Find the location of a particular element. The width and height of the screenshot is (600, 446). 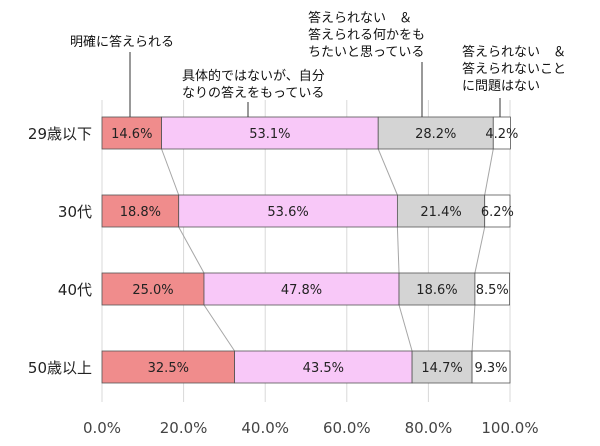

x-tick-label: 80.0% is located at coordinates (429, 428).